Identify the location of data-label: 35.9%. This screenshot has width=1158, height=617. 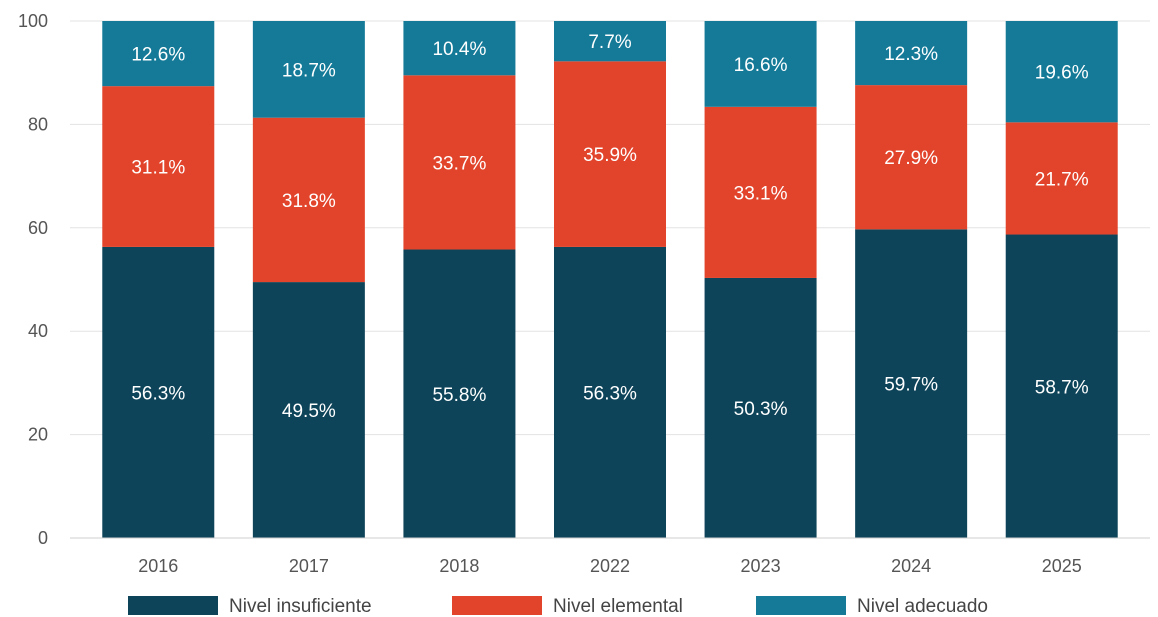
(610, 155).